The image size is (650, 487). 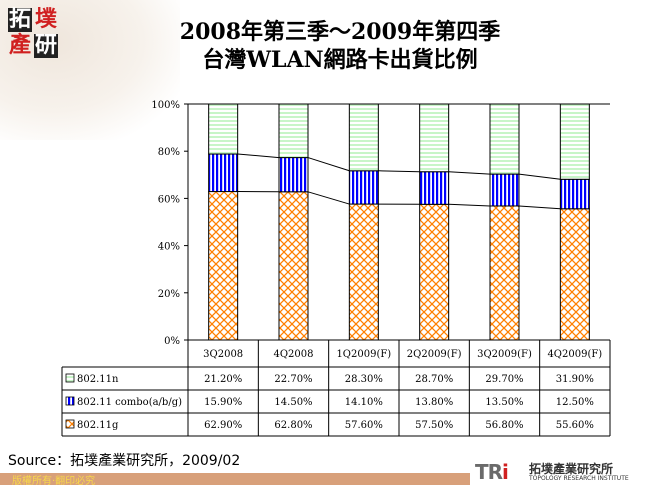 I want to click on data-label: 29.70%, so click(x=504, y=379).